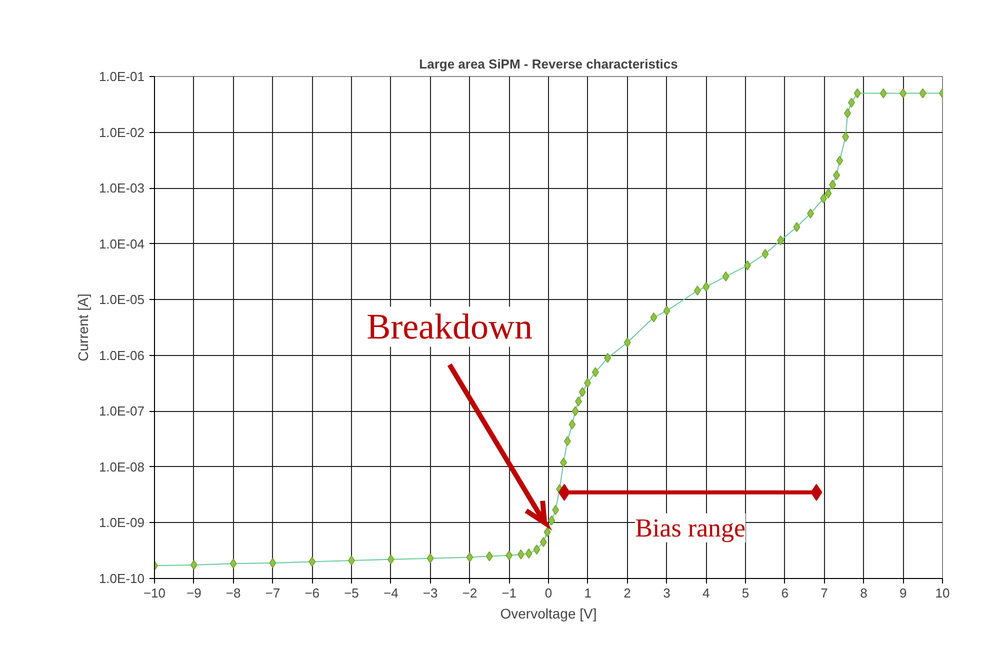 The width and height of the screenshot is (984, 669). I want to click on x-tick-label: 4, so click(706, 593).